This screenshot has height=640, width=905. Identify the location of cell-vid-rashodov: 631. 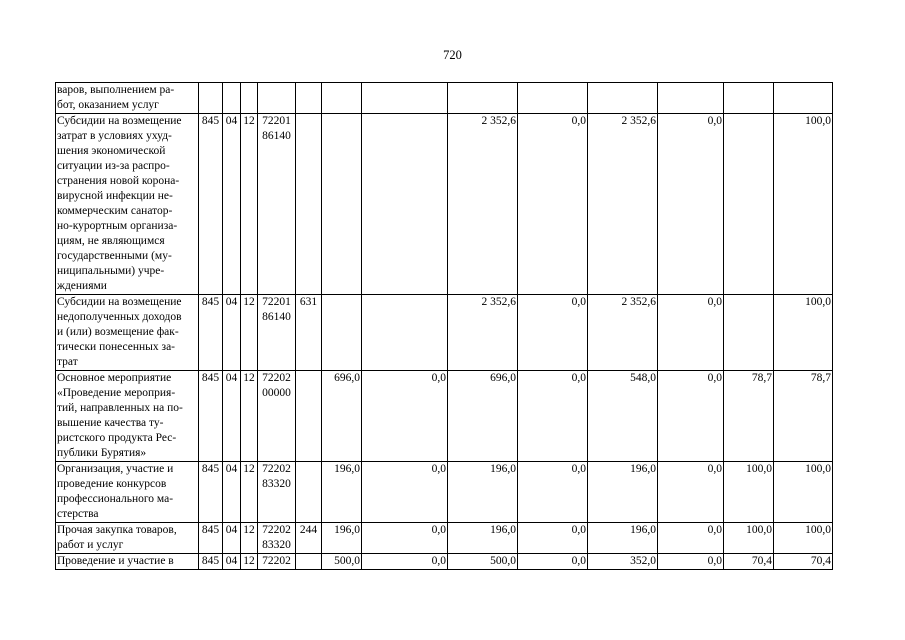
(308, 332).